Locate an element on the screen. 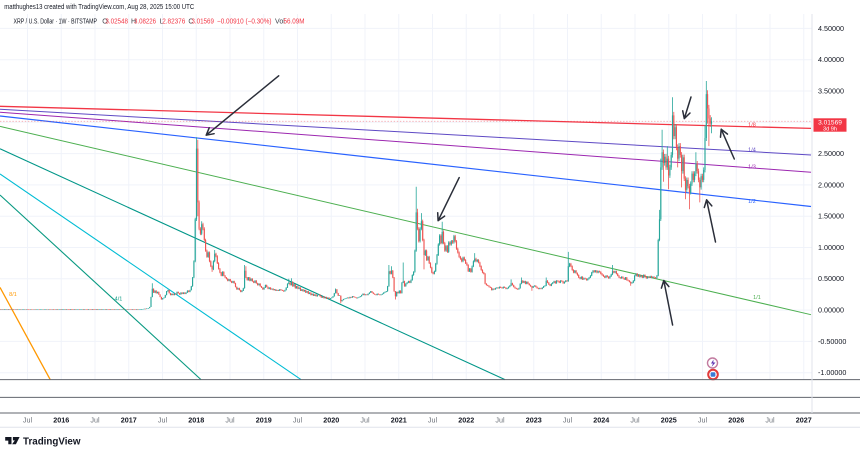  svg-text: 8/1 is located at coordinates (13, 295).